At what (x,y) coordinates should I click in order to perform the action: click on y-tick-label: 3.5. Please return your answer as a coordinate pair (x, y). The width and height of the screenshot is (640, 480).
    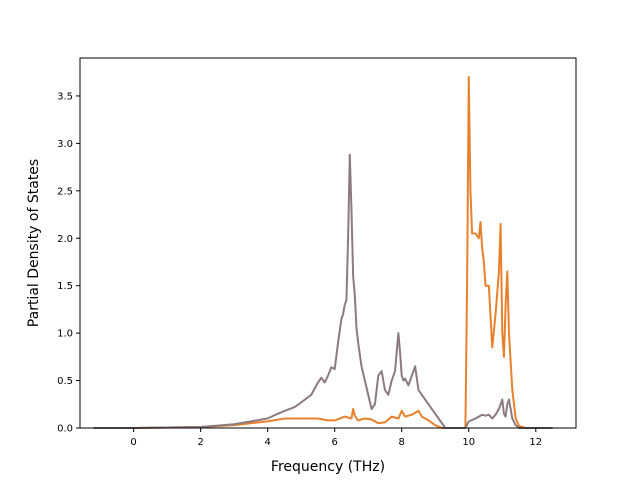
    Looking at the image, I should click on (65, 96).